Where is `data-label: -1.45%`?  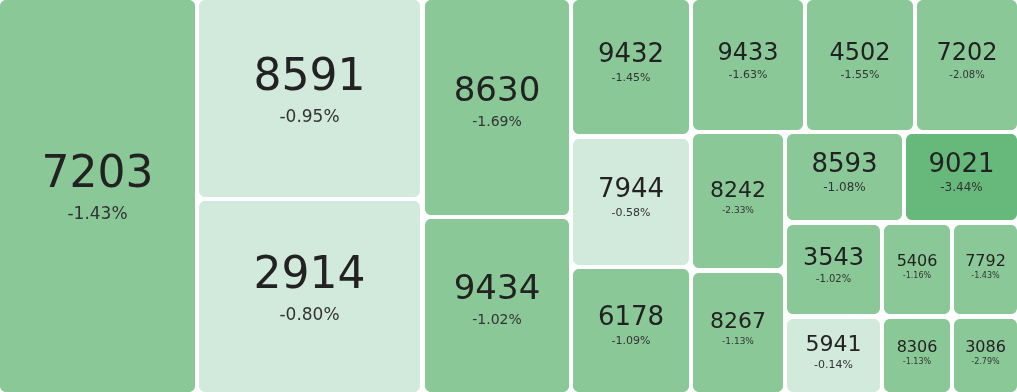 data-label: -1.45% is located at coordinates (631, 77).